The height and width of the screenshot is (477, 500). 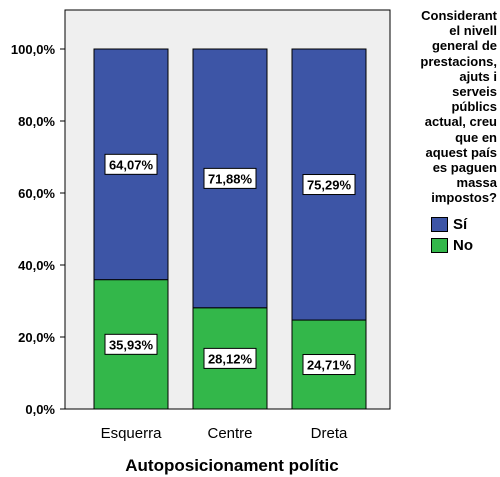 I want to click on y-tick-label: 20,0%, so click(x=36, y=337).